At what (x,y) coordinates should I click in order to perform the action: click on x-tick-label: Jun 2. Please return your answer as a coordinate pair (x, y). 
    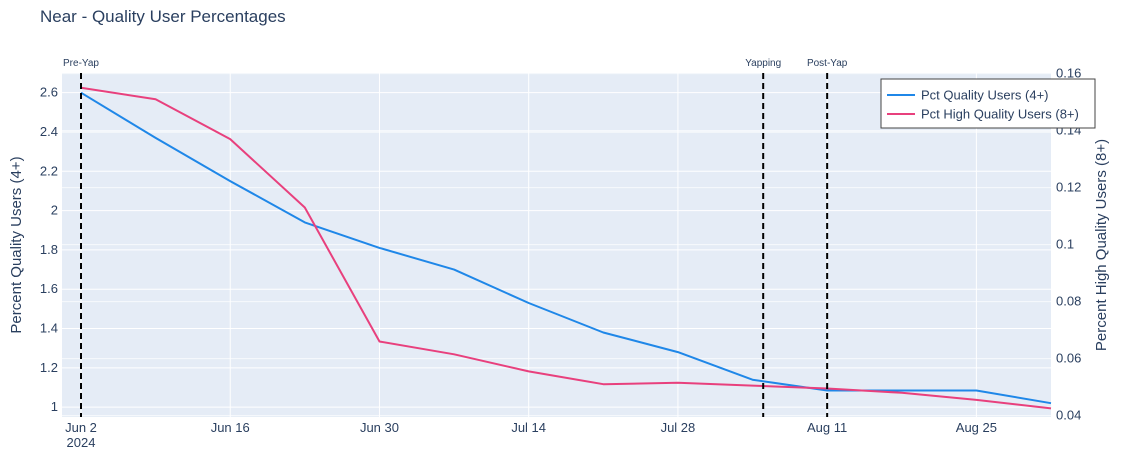
    Looking at the image, I should click on (81, 427).